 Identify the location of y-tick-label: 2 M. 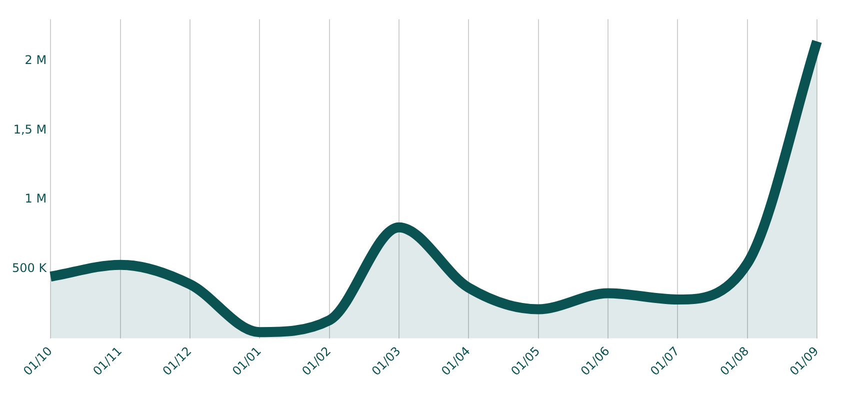
(35, 59).